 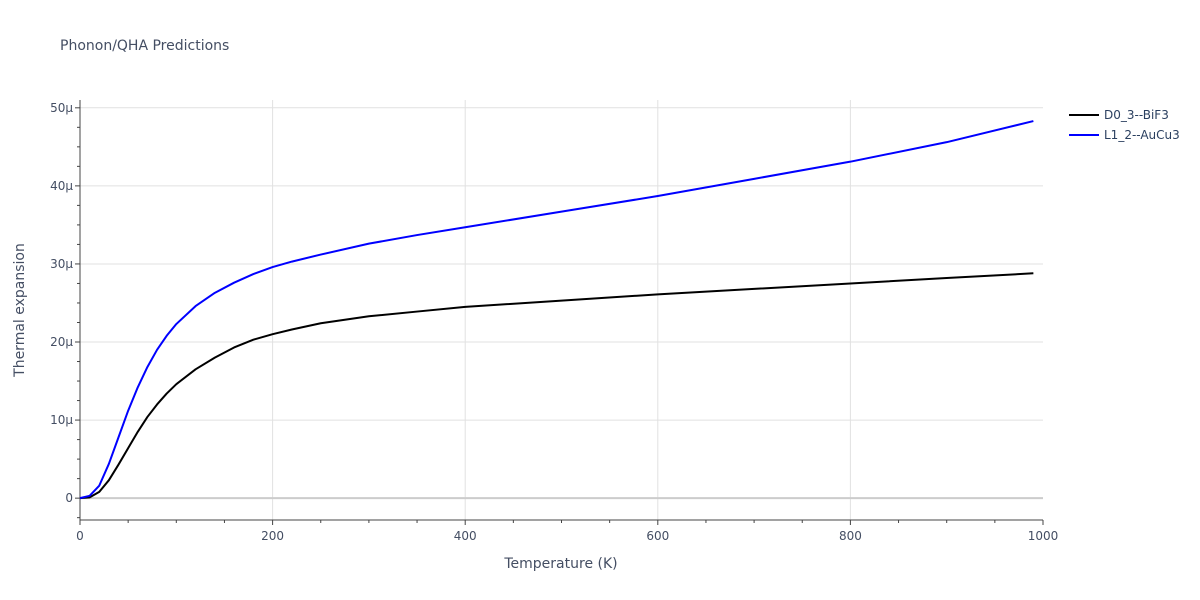 I want to click on x-tick-label: 200, so click(x=272, y=536).